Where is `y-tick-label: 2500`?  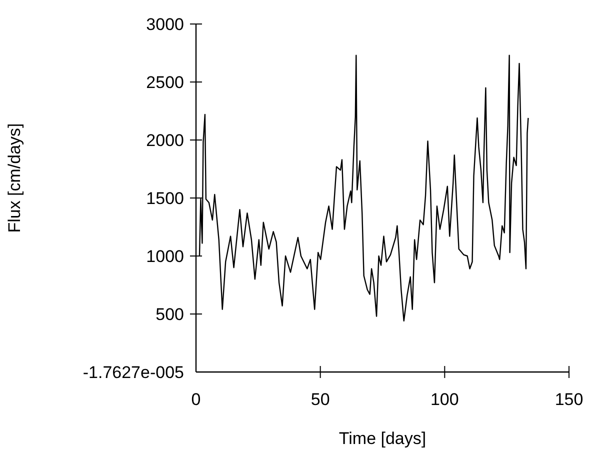
y-tick-label: 2500 is located at coordinates (165, 82).